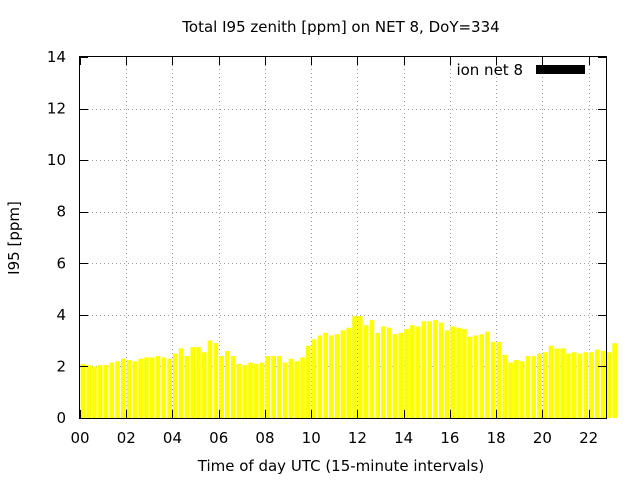 Image resolution: width=640 pixels, height=480 pixels. What do you see at coordinates (403, 438) in the screenshot?
I see `x-tick-label: 14` at bounding box center [403, 438].